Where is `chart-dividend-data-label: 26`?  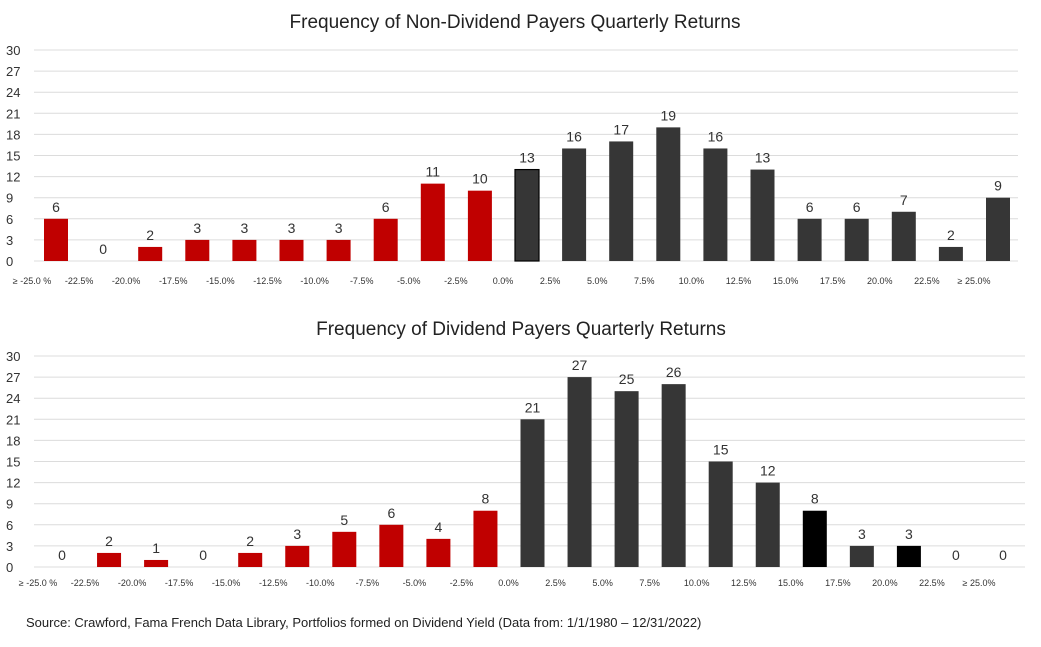
chart-dividend-data-label: 26 is located at coordinates (674, 372).